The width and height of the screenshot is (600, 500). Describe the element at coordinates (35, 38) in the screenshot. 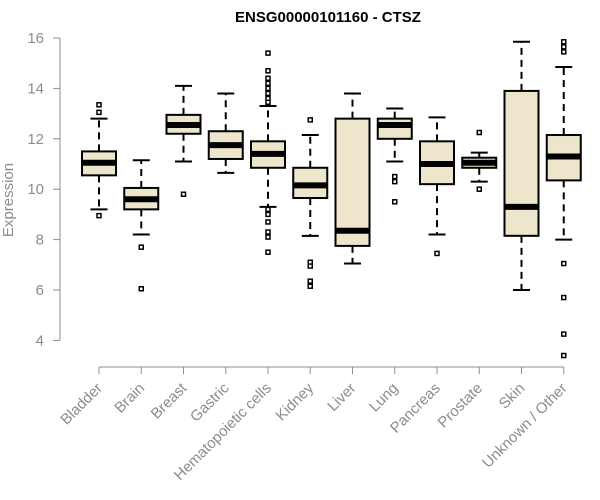

I see `y-tick-label: 16` at that location.